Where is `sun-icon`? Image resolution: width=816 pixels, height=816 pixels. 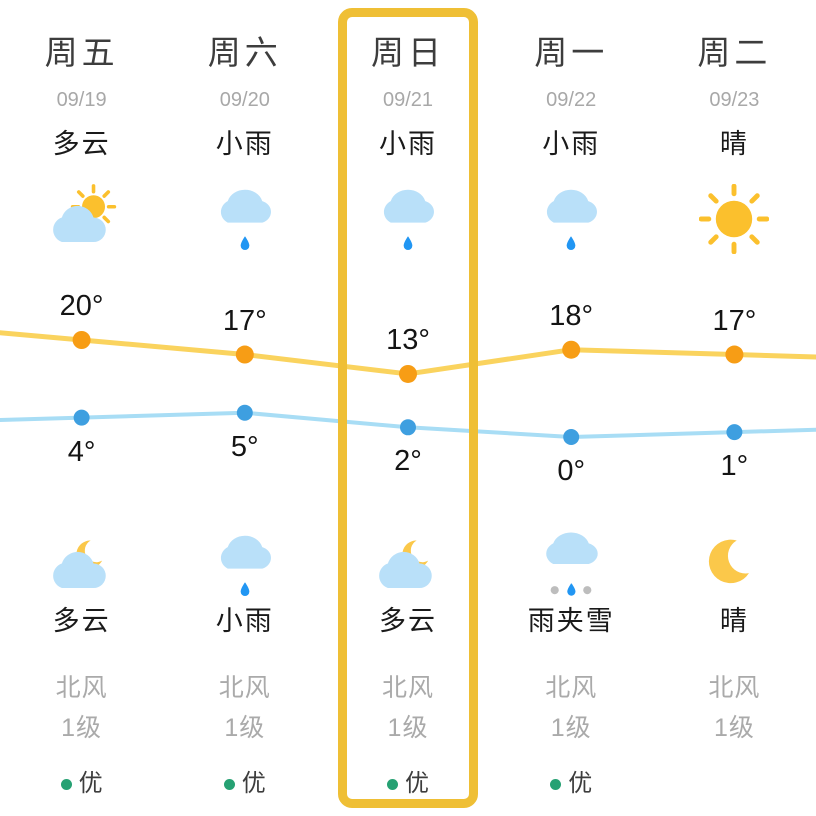
sun-icon is located at coordinates (734, 219).